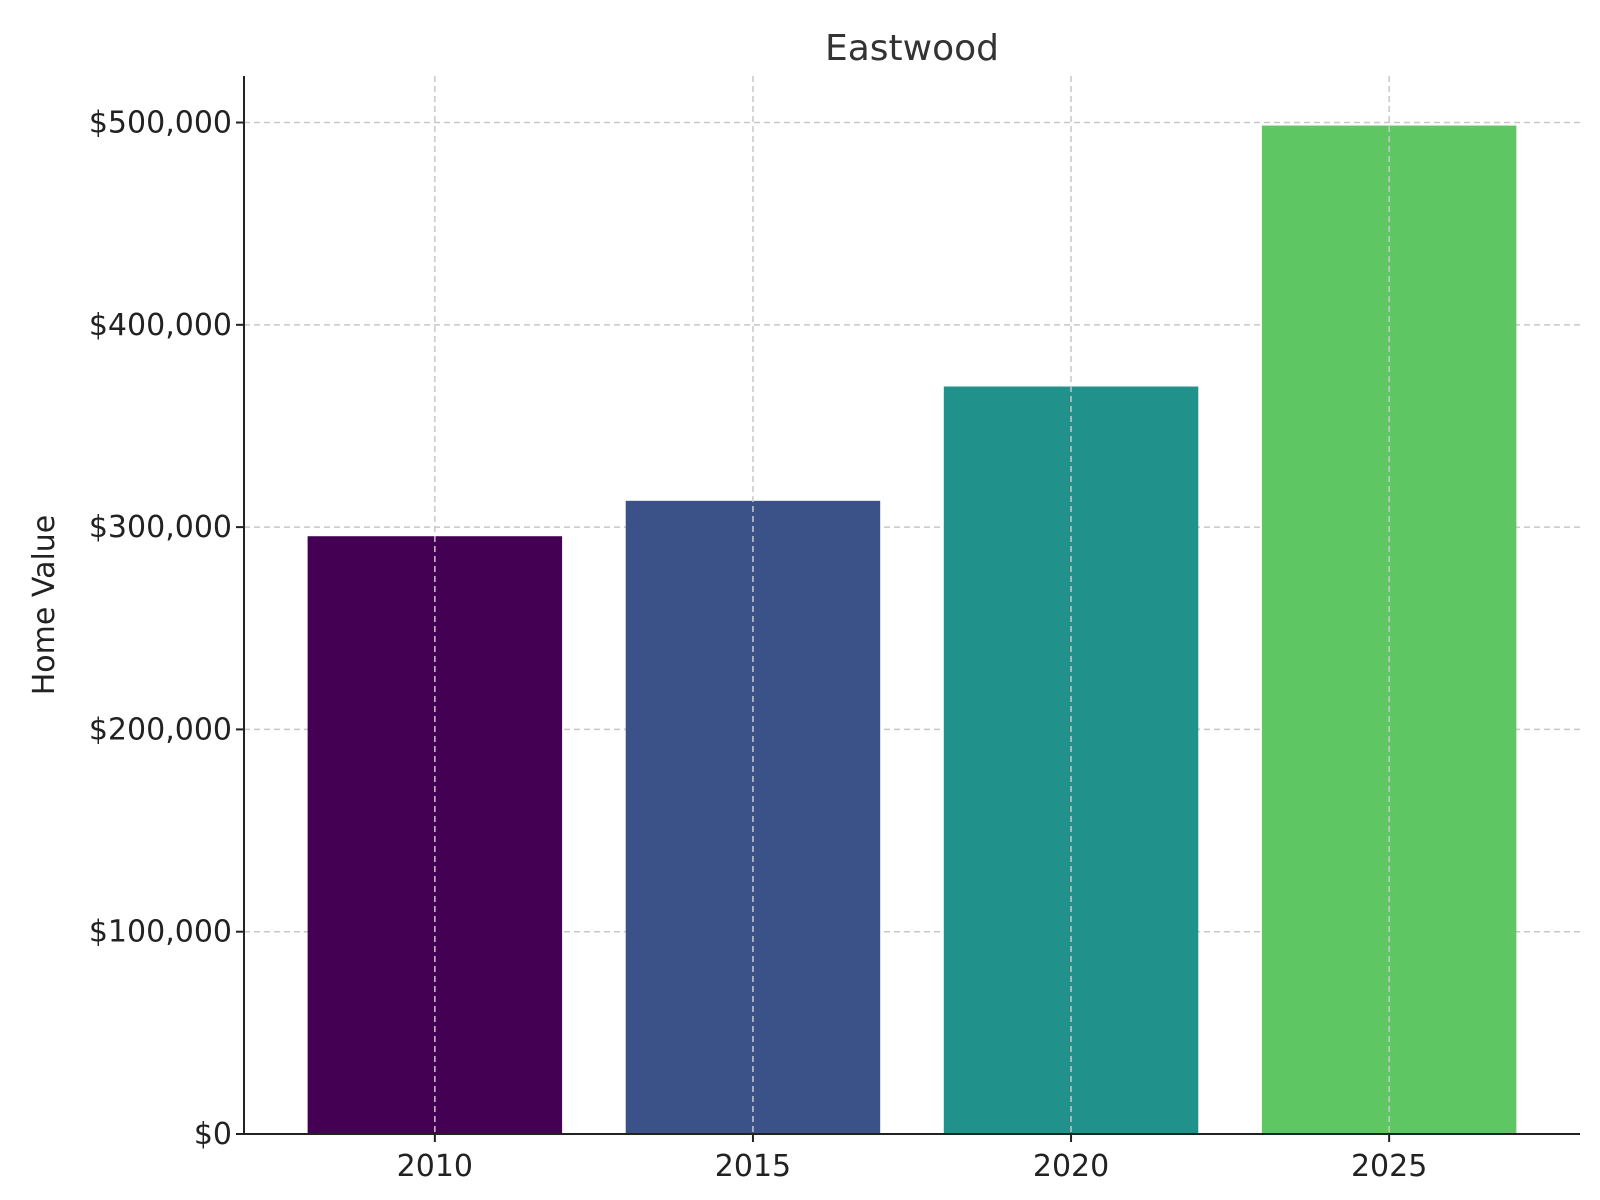  I want to click on y-tick-label: $0, so click(213, 1134).